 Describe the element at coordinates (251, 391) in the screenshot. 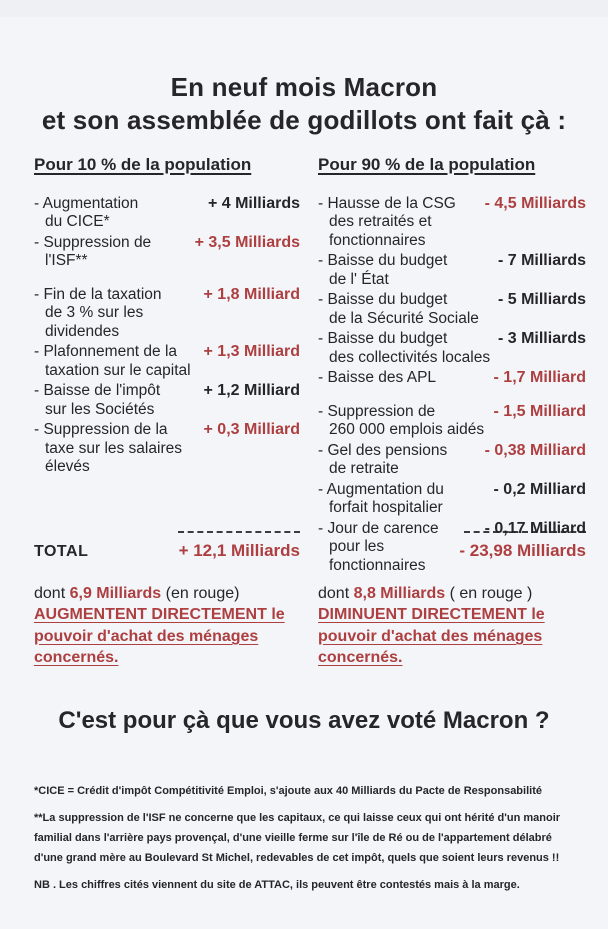

I see `item-amount: + 1,2 Milliard` at that location.